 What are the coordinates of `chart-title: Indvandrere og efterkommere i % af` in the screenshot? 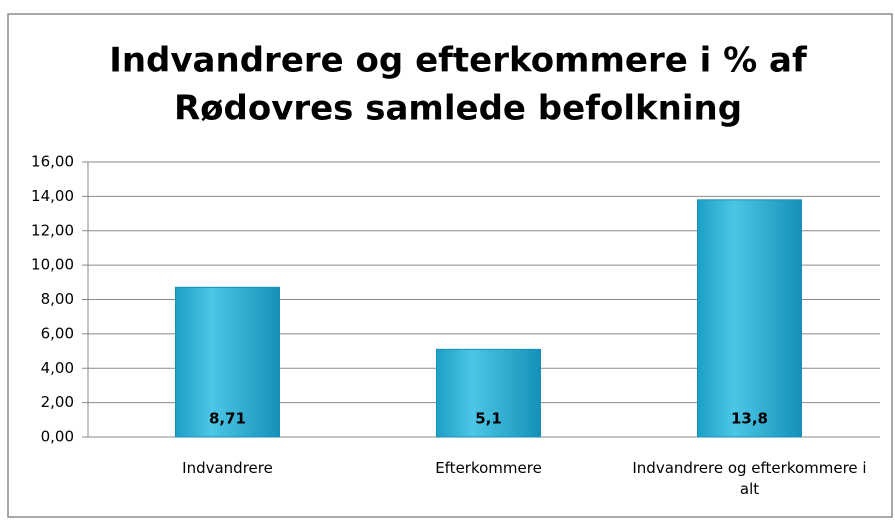 It's located at (458, 61).